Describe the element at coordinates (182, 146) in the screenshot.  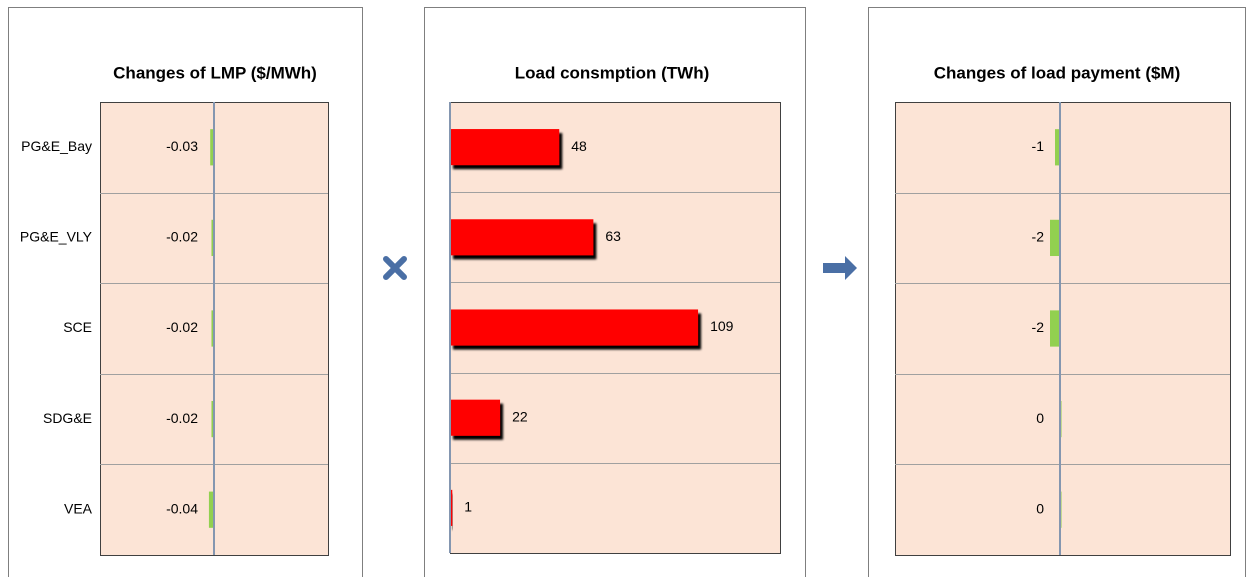
I see `value-label: -0.03` at that location.